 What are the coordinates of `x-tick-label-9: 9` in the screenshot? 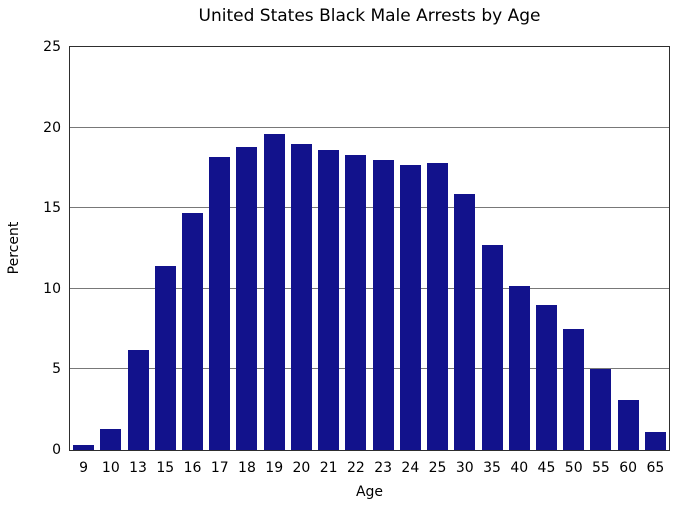 It's located at (84, 468).